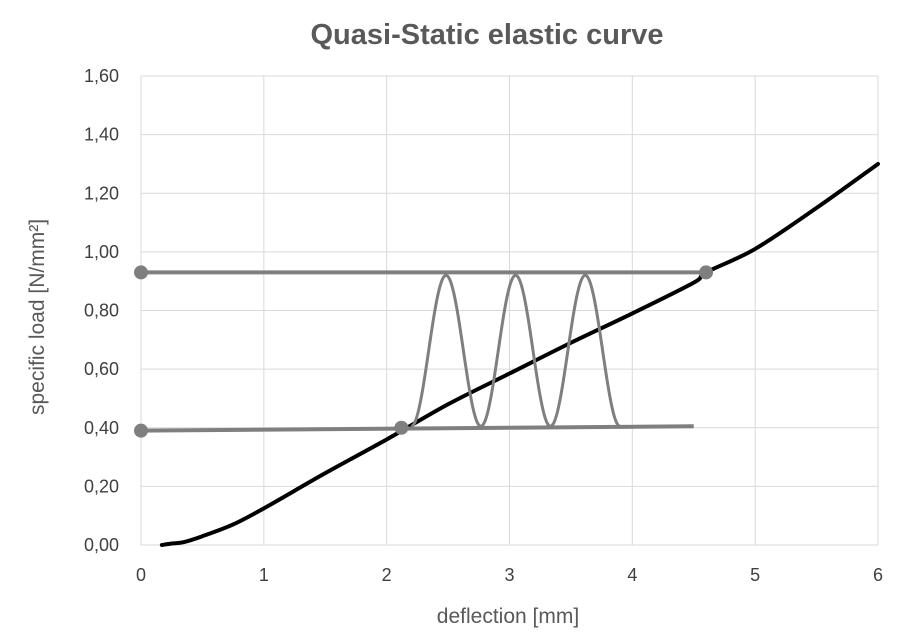 The width and height of the screenshot is (901, 638). What do you see at coordinates (101, 428) in the screenshot?
I see `y-tick-label: 0,40` at bounding box center [101, 428].